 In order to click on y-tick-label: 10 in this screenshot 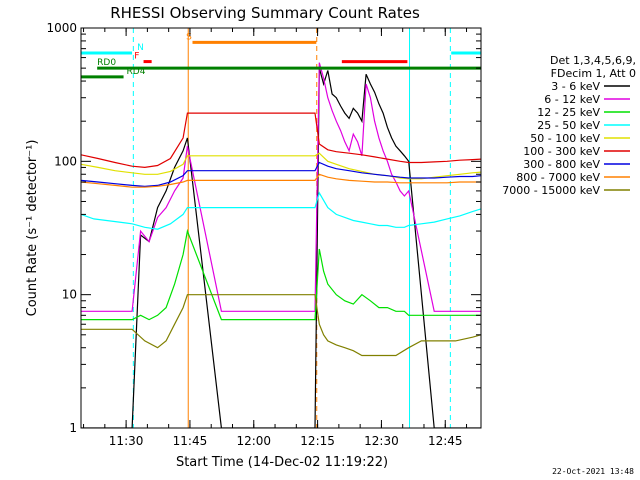, I will do `click(69, 295)`.